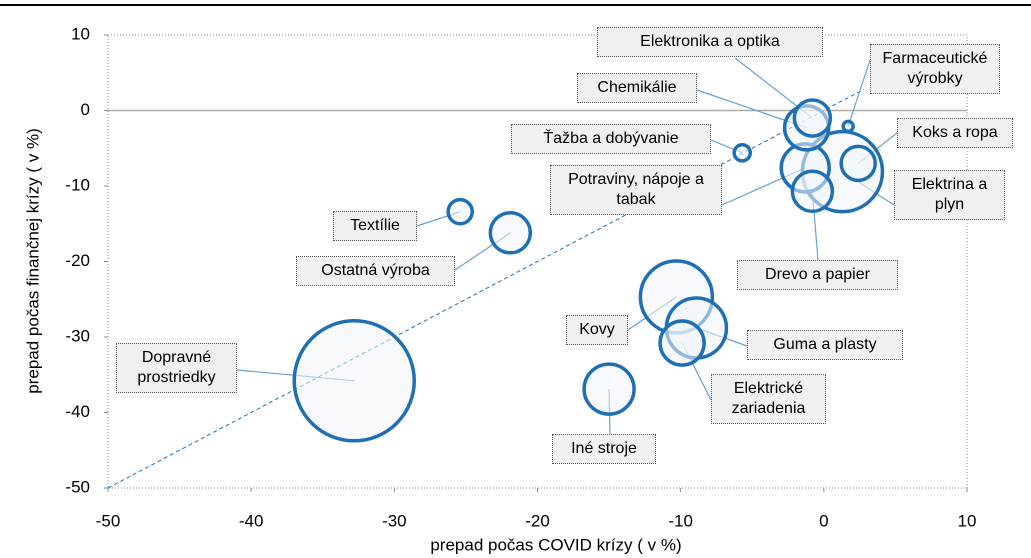 This screenshot has height=558, width=1031. I want to click on y-tick-label: -40, so click(77, 411).